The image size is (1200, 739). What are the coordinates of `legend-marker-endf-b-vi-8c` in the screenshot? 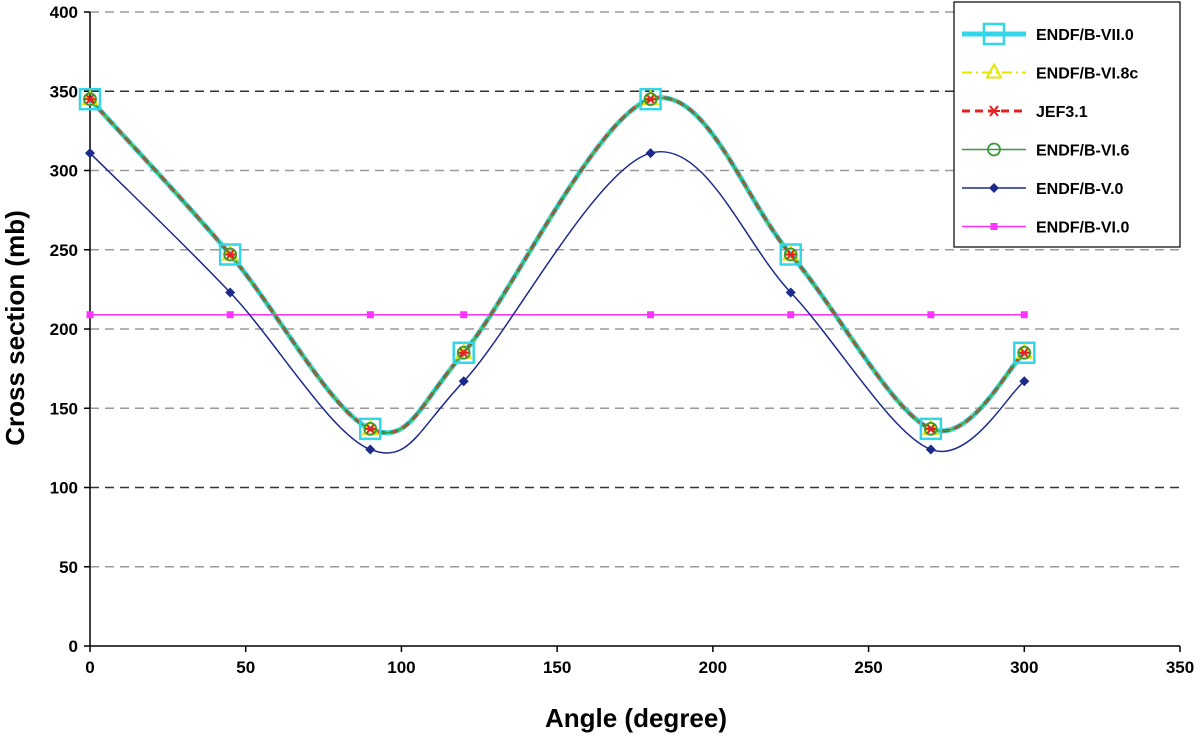 It's located at (994, 70).